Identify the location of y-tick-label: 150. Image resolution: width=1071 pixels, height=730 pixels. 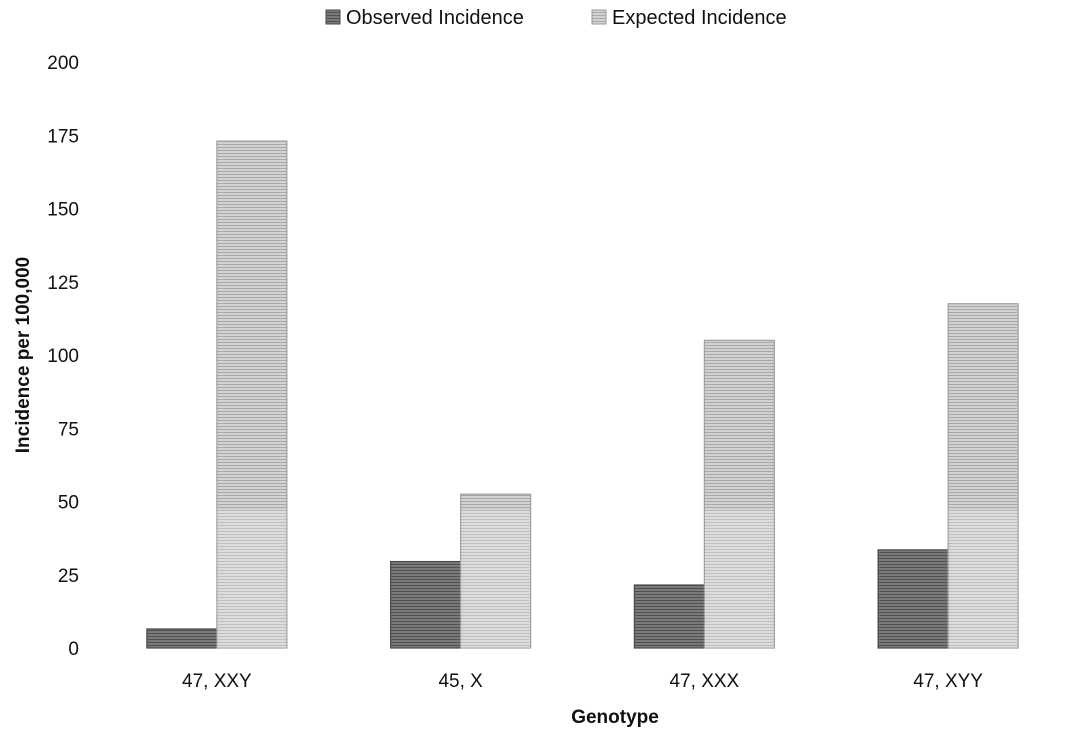
(63, 210).